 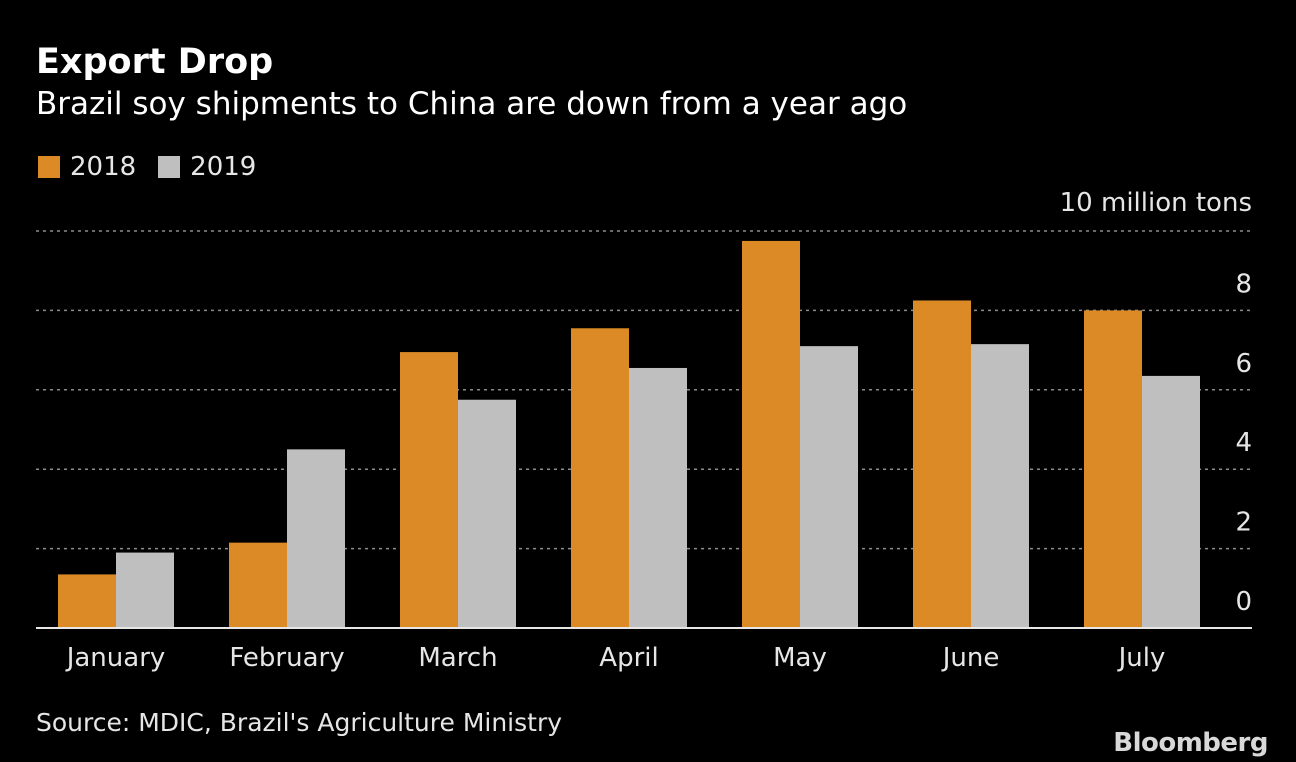 What do you see at coordinates (1000, 486) in the screenshot?
I see `bar-2019-june` at bounding box center [1000, 486].